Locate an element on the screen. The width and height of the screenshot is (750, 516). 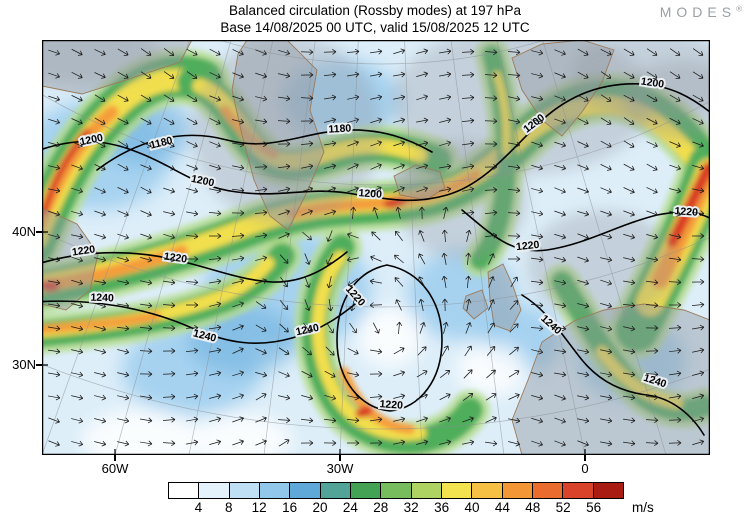
colorbar-unit: m/s is located at coordinates (643, 507).